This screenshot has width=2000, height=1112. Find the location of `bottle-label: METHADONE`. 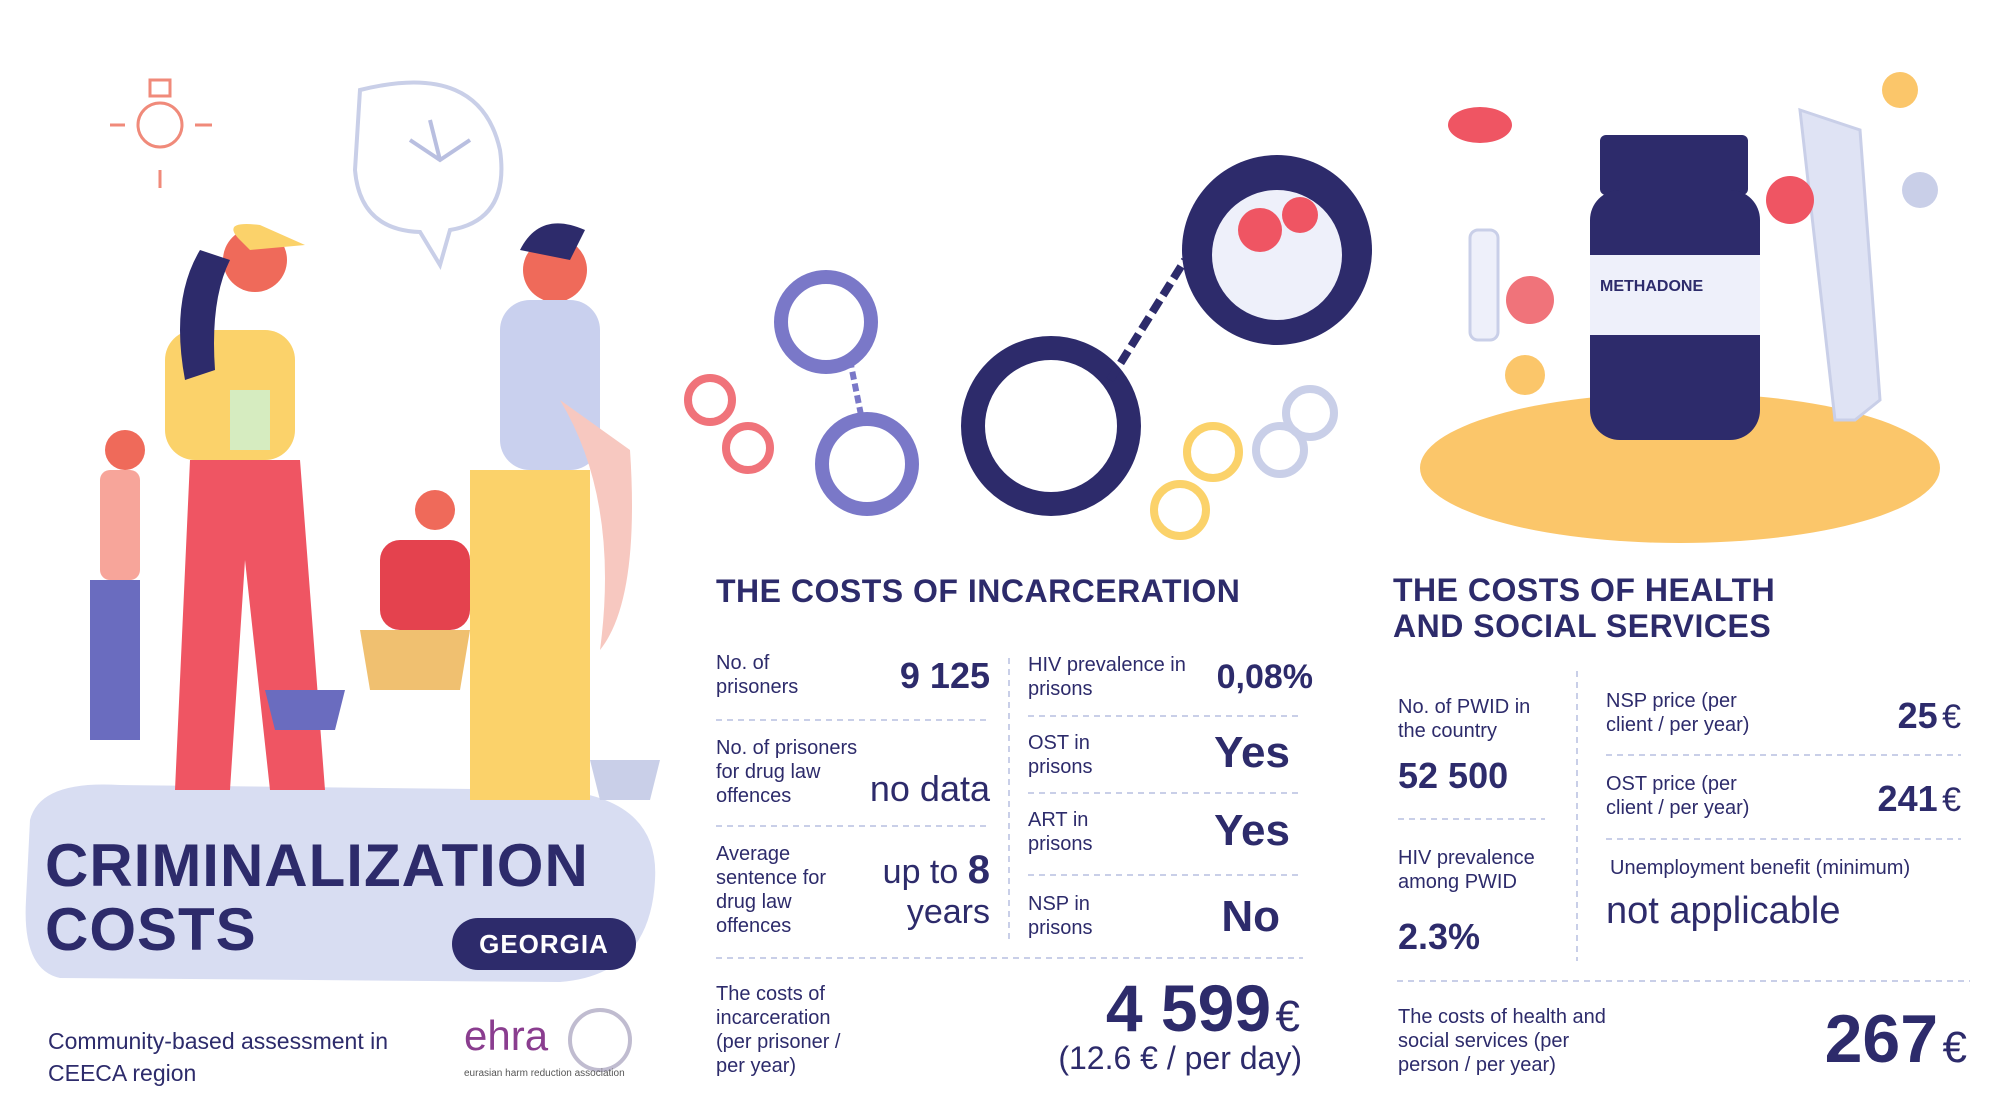

bottle-label: METHADONE is located at coordinates (1652, 286).